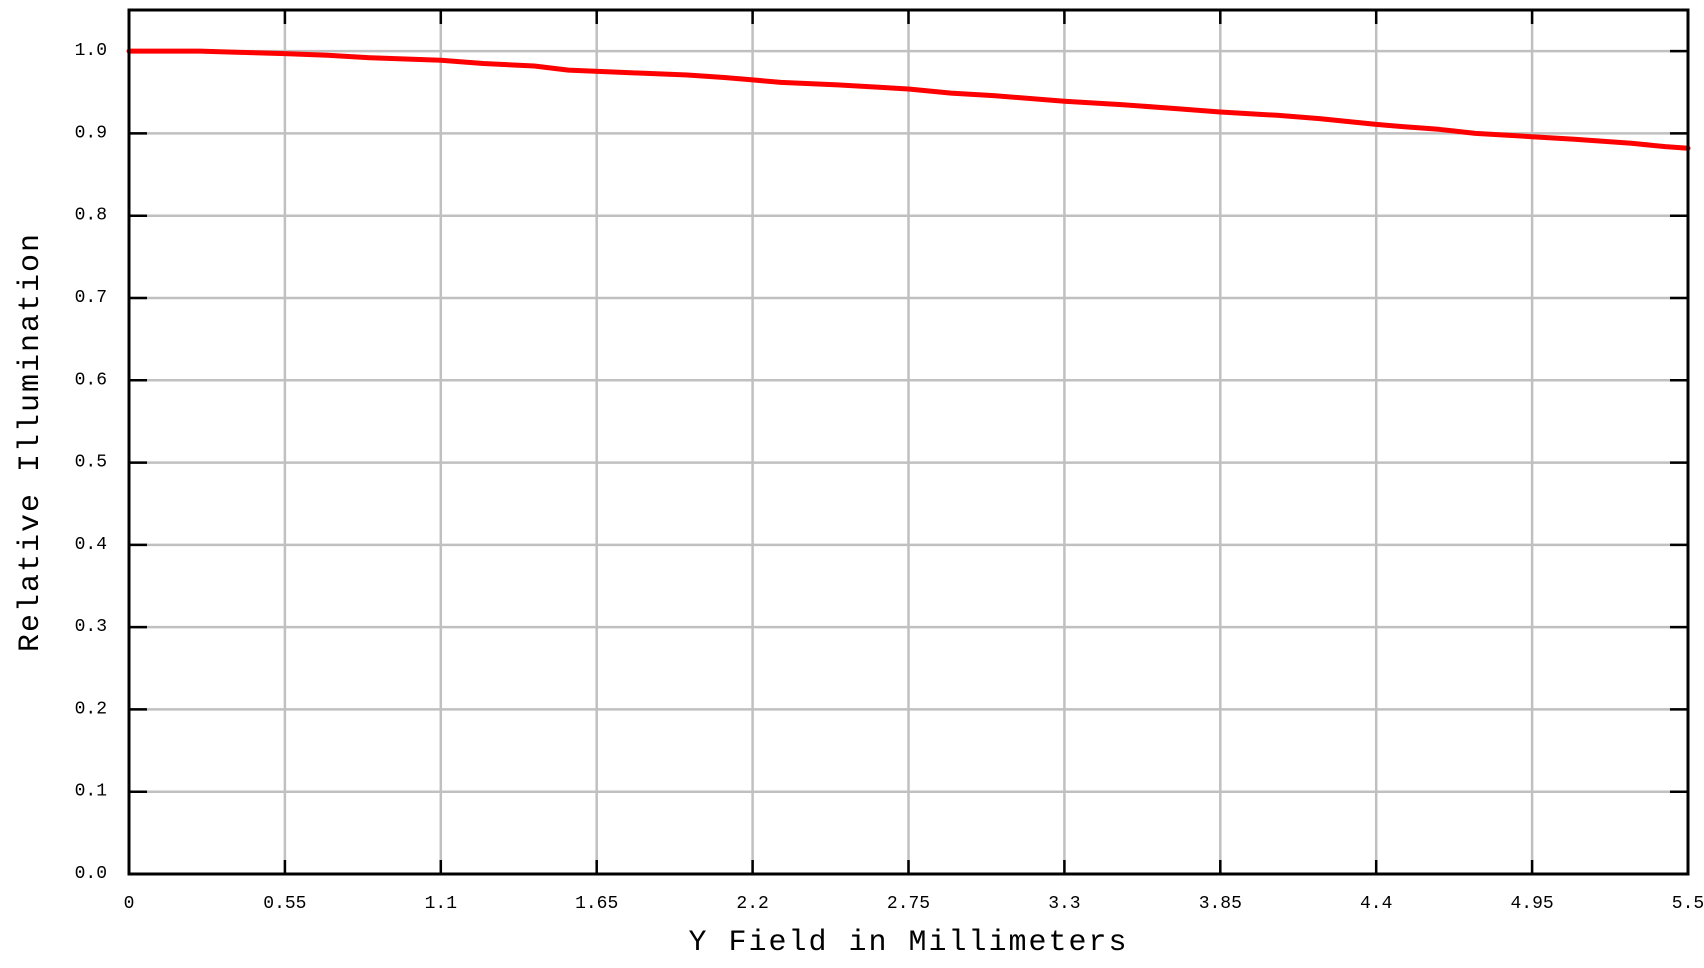  I want to click on x-tick-label: 0, so click(129, 904).